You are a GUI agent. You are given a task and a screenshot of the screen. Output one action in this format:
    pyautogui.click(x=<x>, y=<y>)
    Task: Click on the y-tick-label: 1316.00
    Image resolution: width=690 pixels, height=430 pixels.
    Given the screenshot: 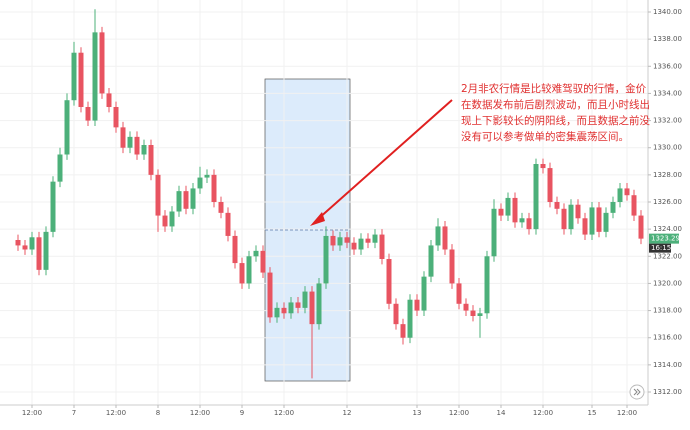 What is the action you would take?
    pyautogui.click(x=667, y=338)
    